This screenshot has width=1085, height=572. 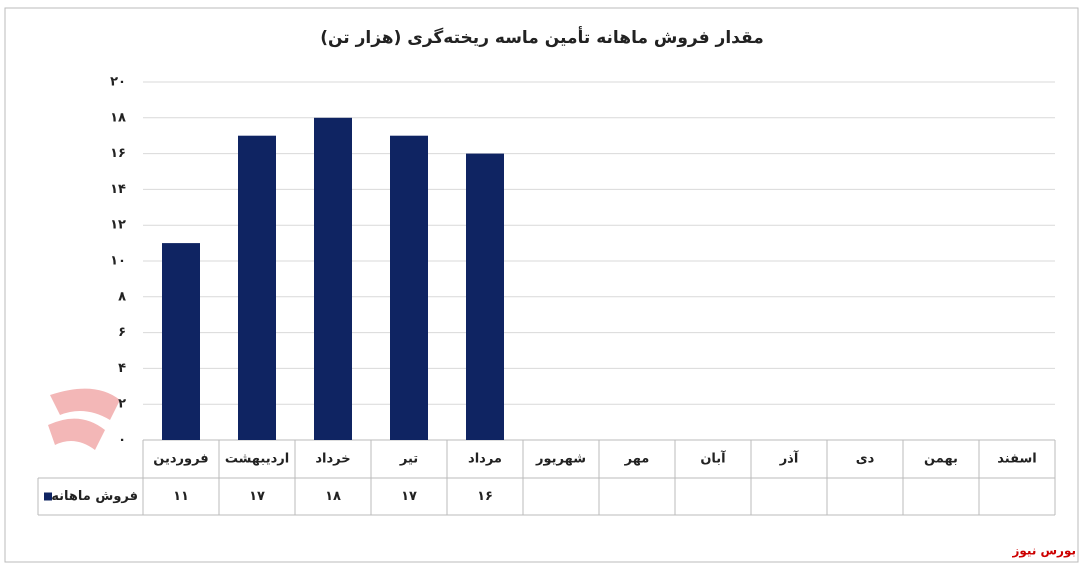 What do you see at coordinates (865, 459) in the screenshot?
I see `x-tick-label: دی` at bounding box center [865, 459].